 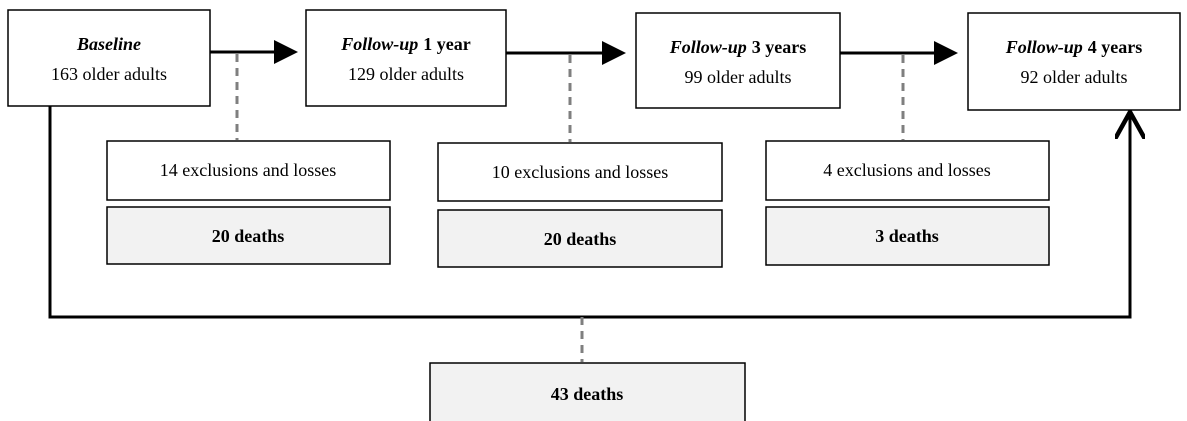 What do you see at coordinates (446, 44) in the screenshot?
I see `stage-period: 1 year` at bounding box center [446, 44].